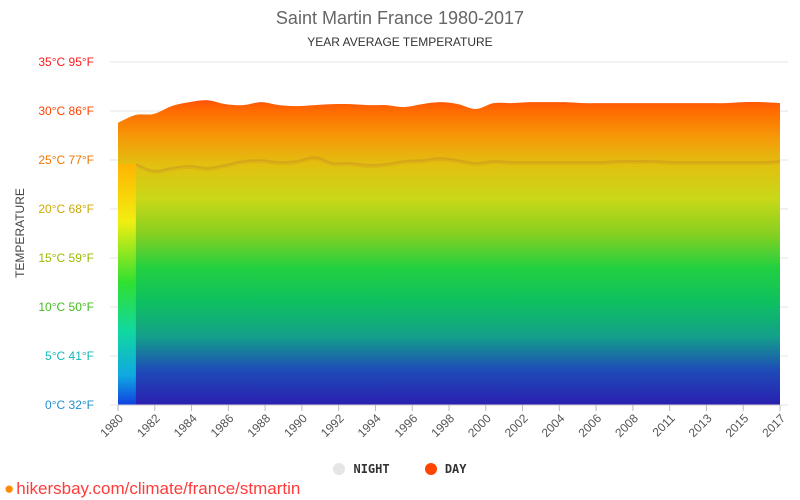 Image resolution: width=800 pixels, height=500 pixels. What do you see at coordinates (369, 425) in the screenshot?
I see `x-tick-label: 1994` at bounding box center [369, 425].